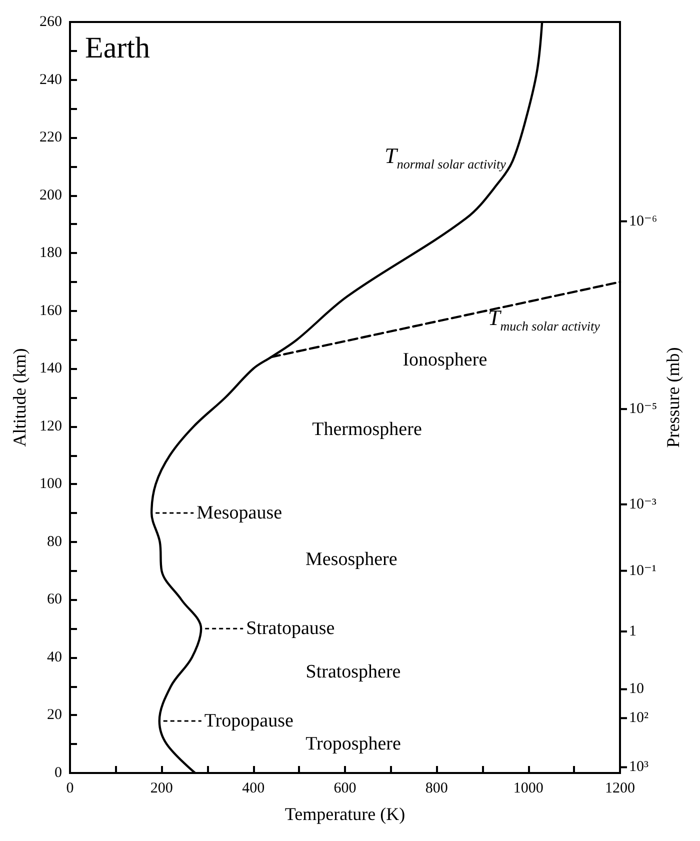  I want to click on y2-axis-title: Pressure (mb), so click(673, 397).